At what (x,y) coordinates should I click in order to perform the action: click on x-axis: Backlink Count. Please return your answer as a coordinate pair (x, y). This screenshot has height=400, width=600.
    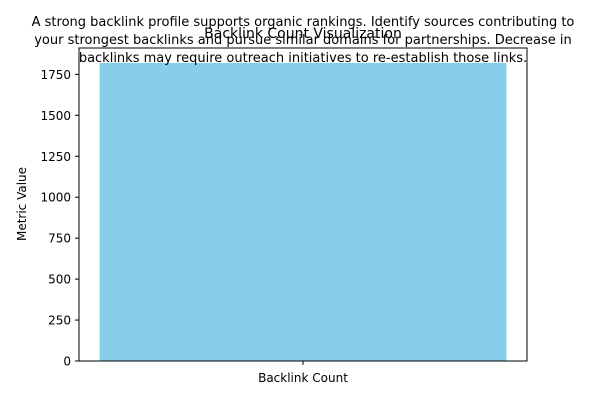
    Looking at the image, I should click on (303, 373).